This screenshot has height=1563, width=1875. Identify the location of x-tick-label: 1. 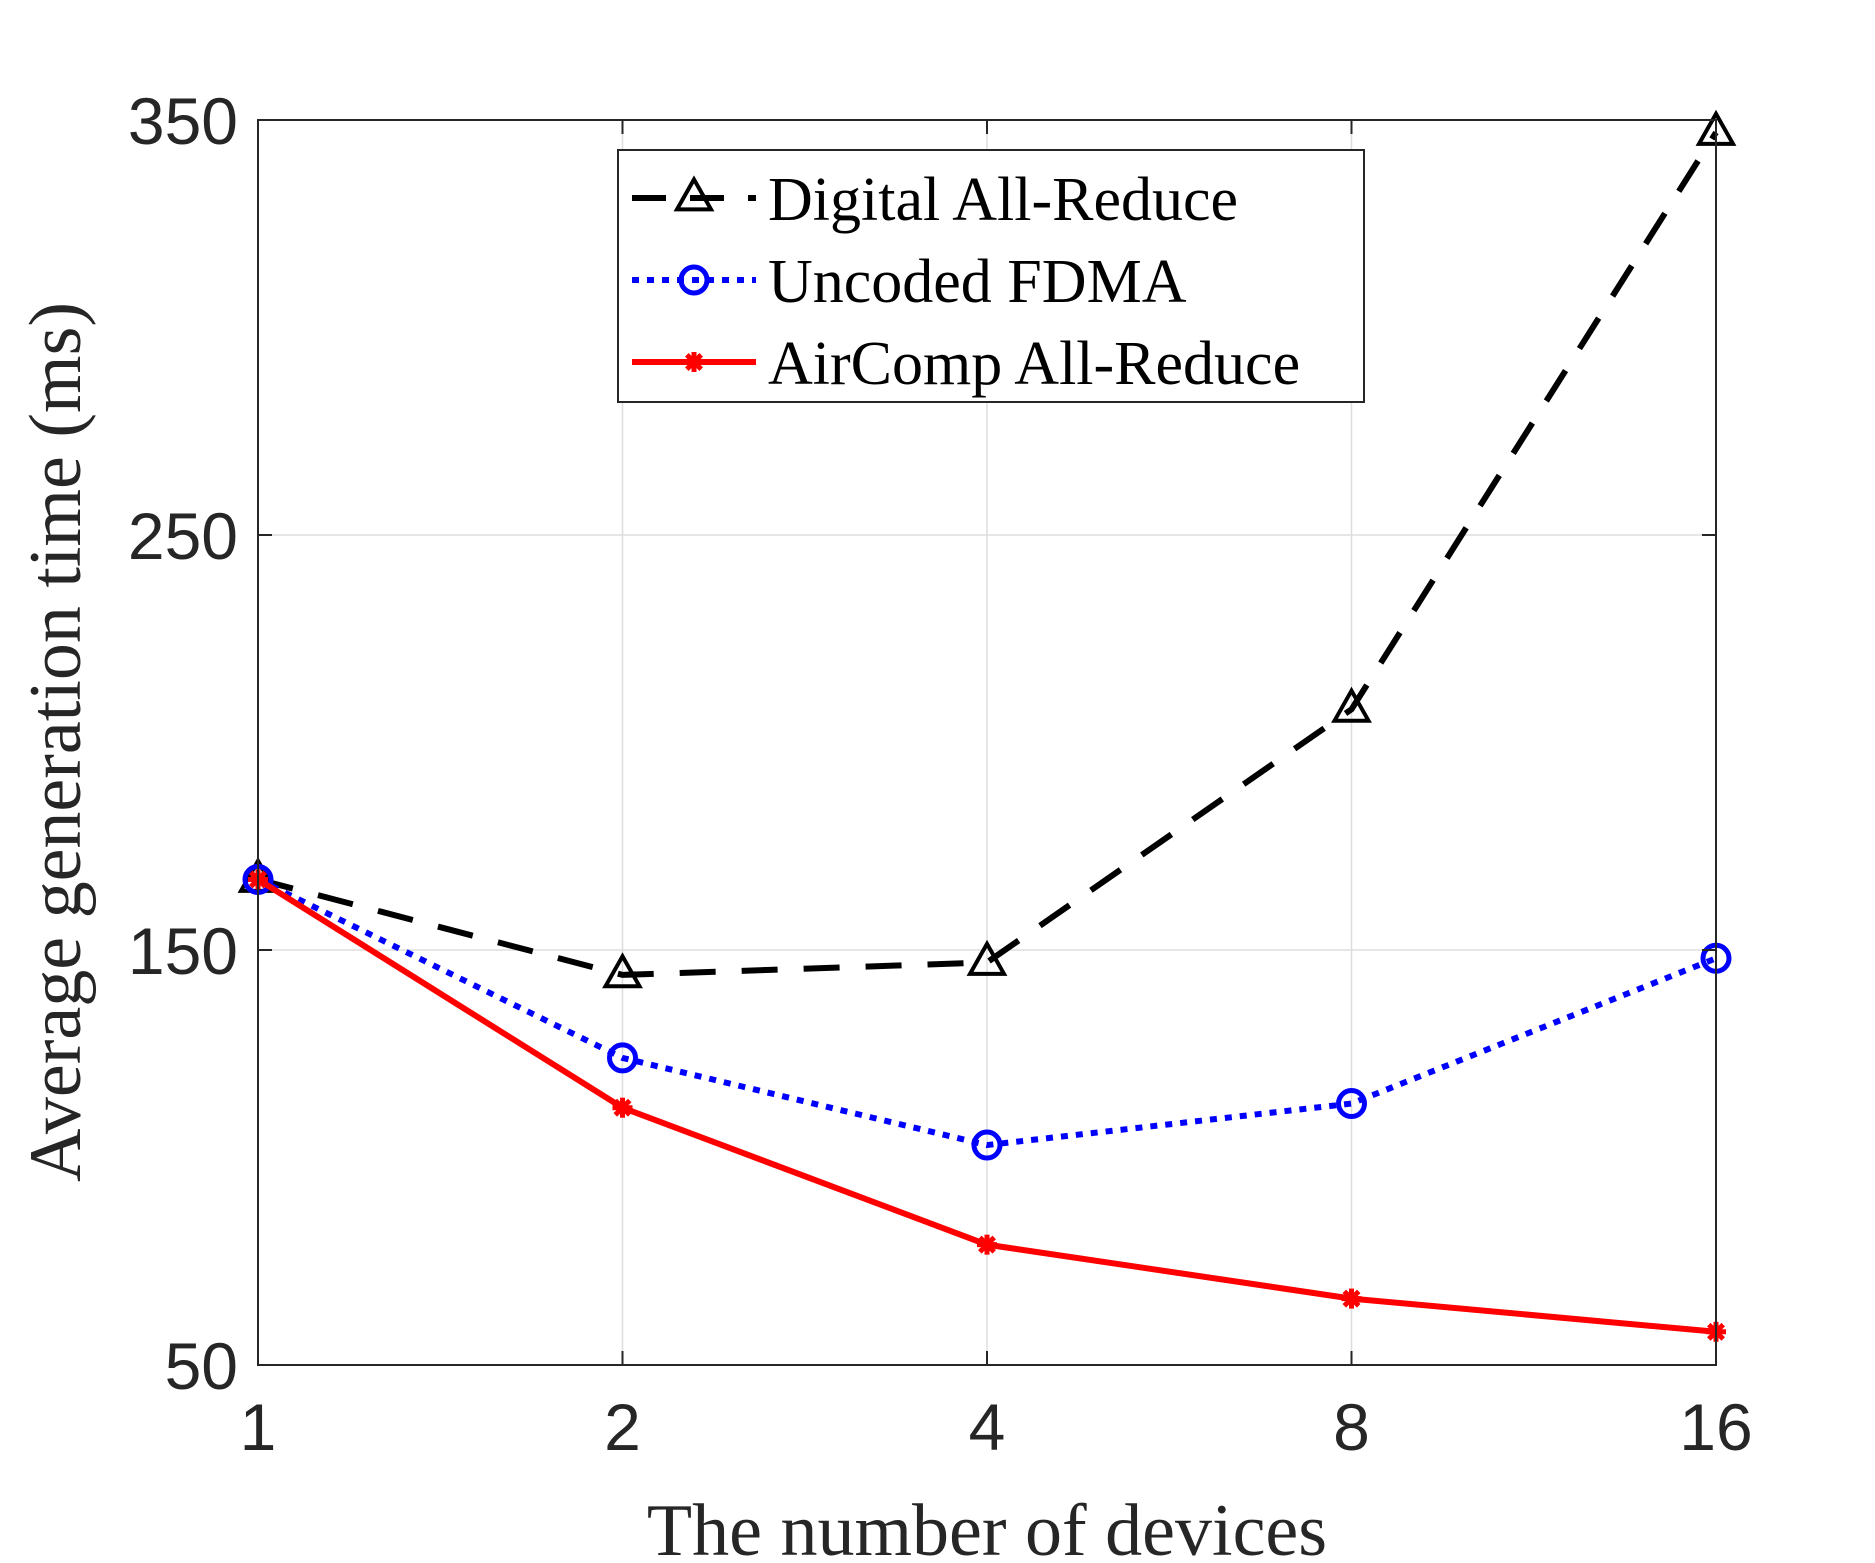
(258, 1427).